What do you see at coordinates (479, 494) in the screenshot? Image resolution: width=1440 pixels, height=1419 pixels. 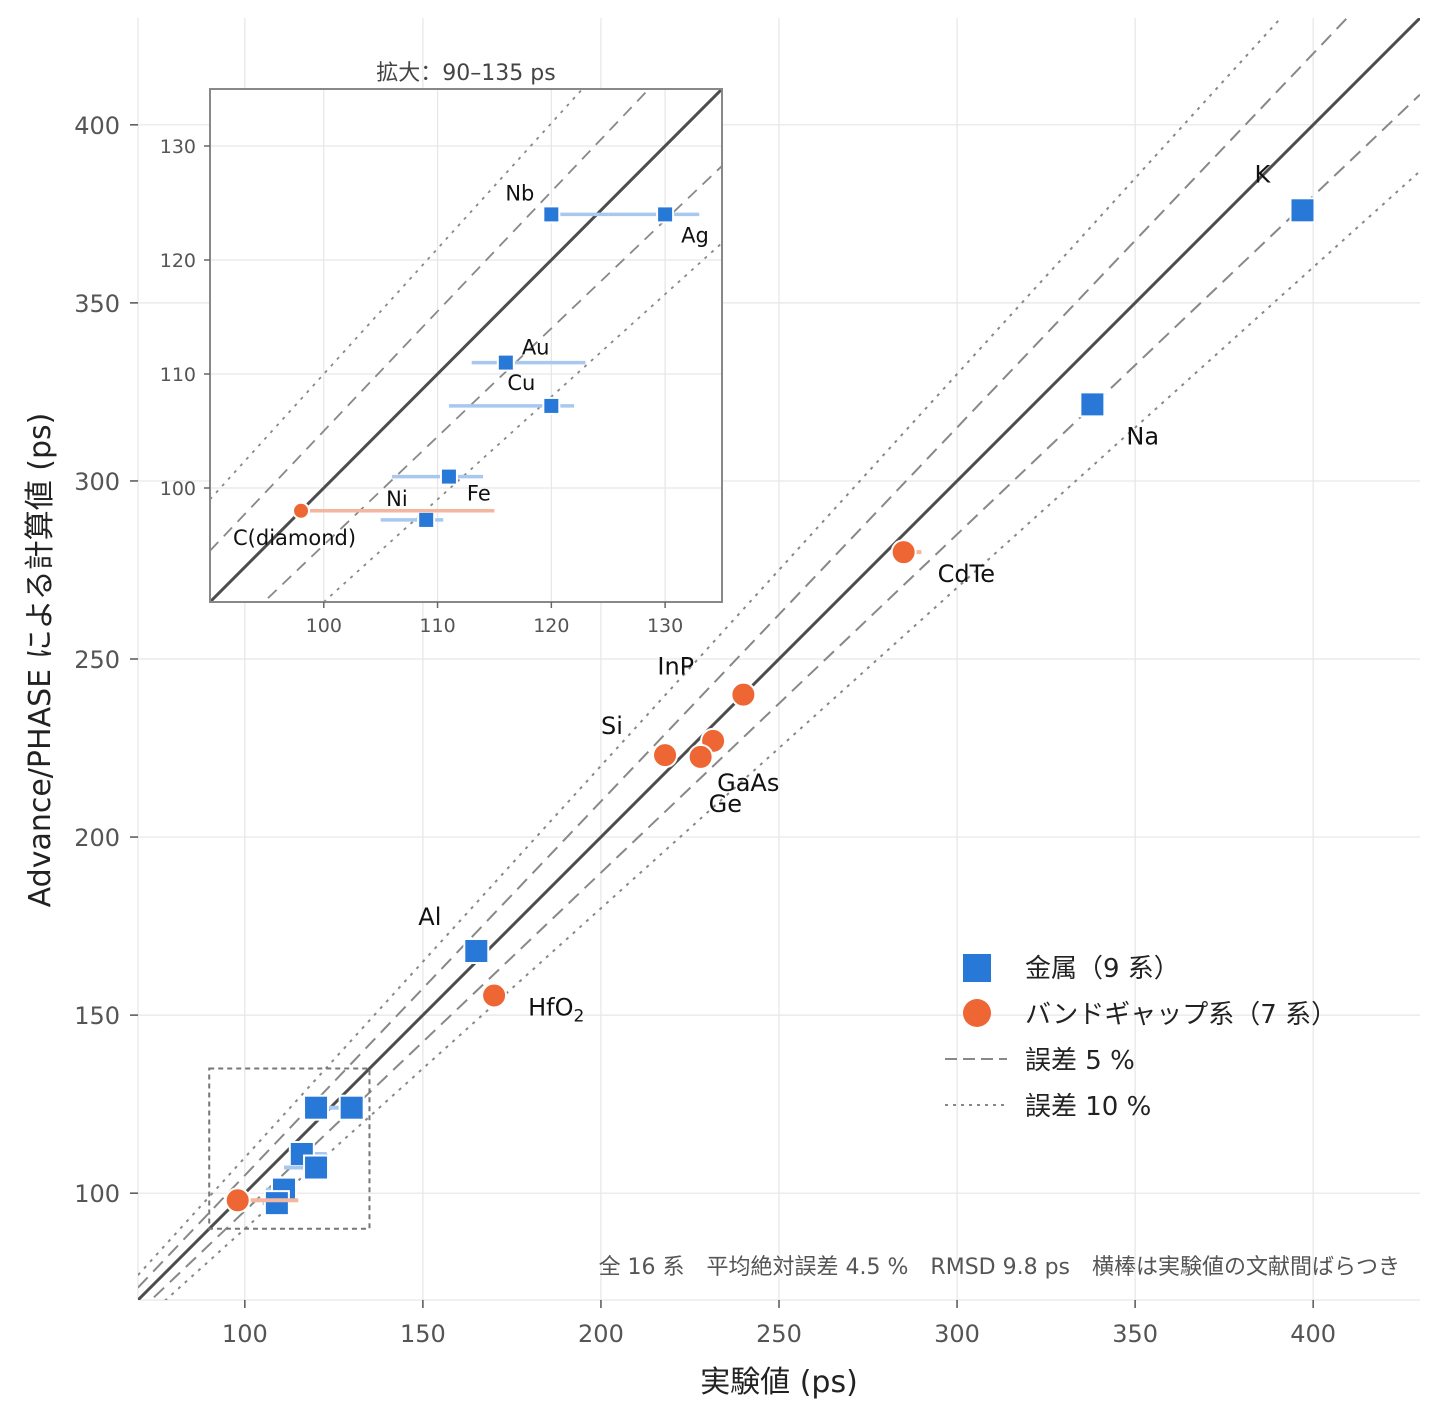 I see `point-label: Fe` at bounding box center [479, 494].